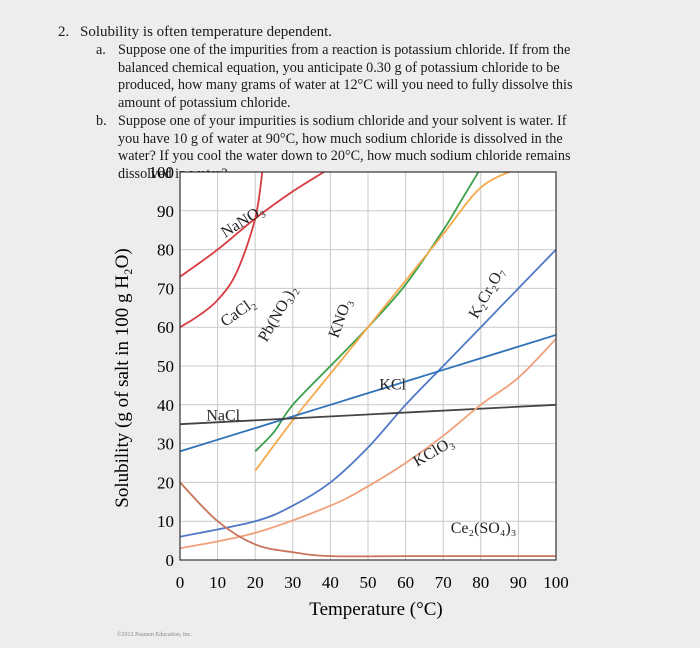  I want to click on x-tick-label: 90, so click(518, 582).